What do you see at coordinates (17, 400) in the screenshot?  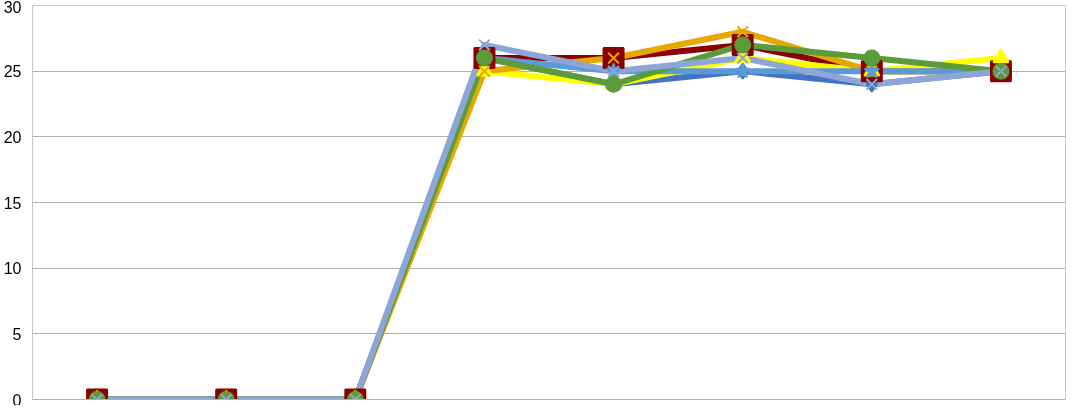 I see `y-tick-label: 0` at bounding box center [17, 400].